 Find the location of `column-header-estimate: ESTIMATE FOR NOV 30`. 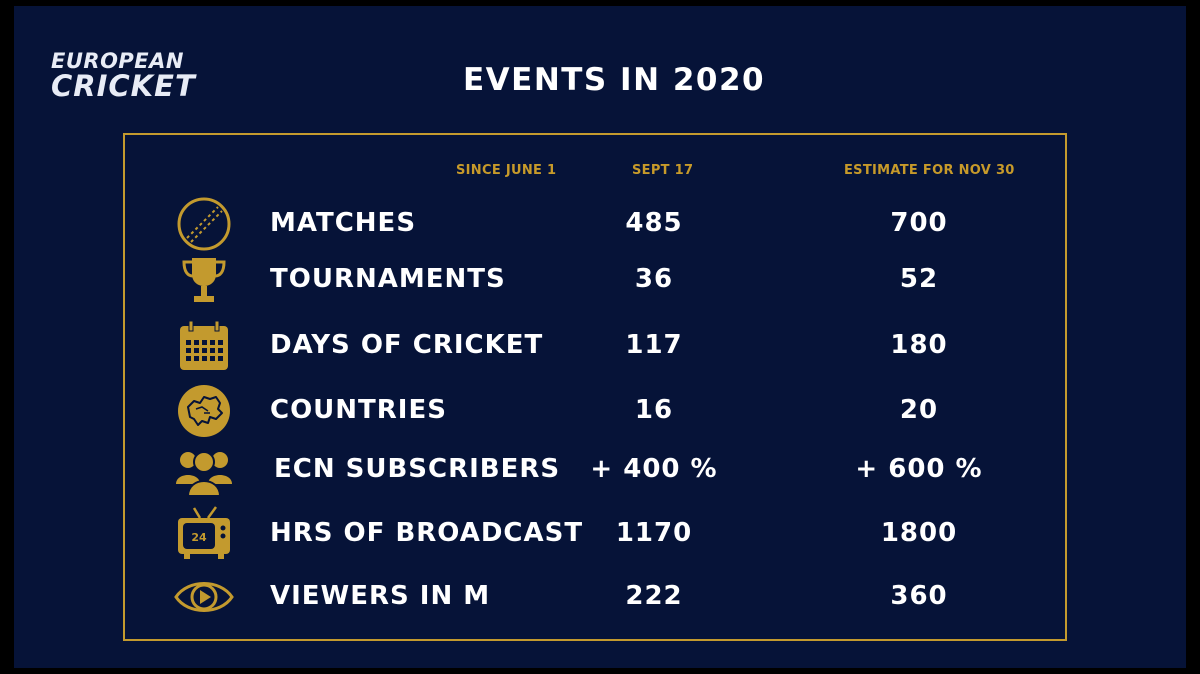

column-header-estimate: ESTIMATE FOR NOV 30 is located at coordinates (929, 170).